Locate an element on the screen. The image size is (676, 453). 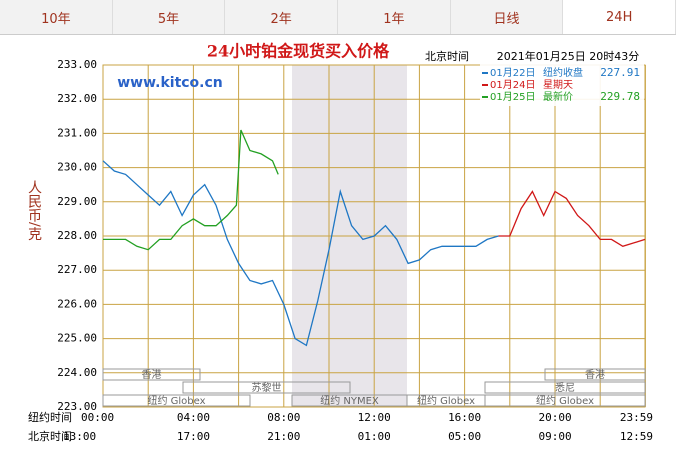
legend-box is located at coordinates (562, 85).